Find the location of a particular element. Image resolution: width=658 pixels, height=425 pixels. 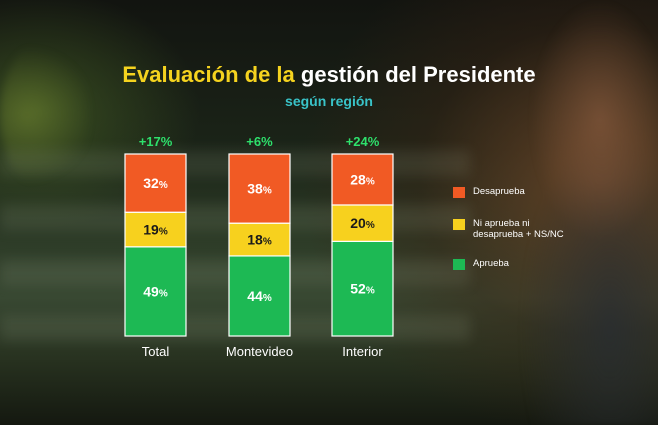

title-highlight: Evaluación de la is located at coordinates (208, 74).